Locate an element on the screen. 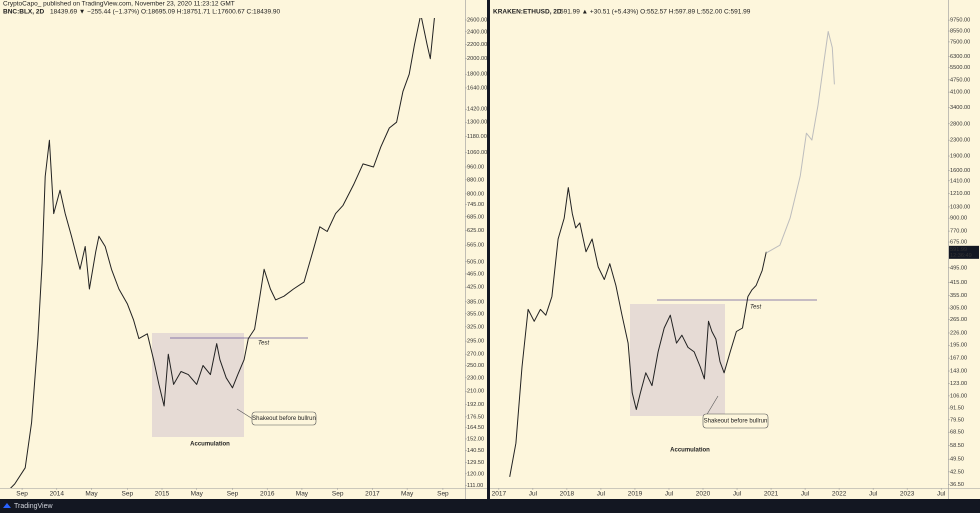 Image resolution: width=980 pixels, height=513 pixels. y-tick-label: 1060.00 is located at coordinates (477, 153).